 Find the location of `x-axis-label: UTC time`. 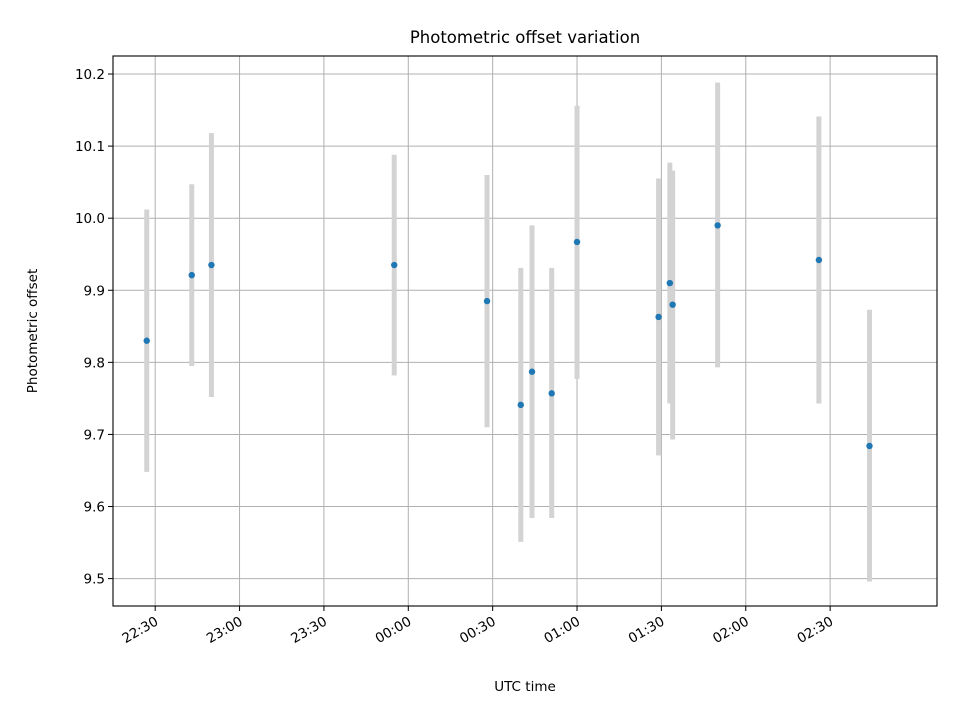

x-axis-label: UTC time is located at coordinates (525, 687).